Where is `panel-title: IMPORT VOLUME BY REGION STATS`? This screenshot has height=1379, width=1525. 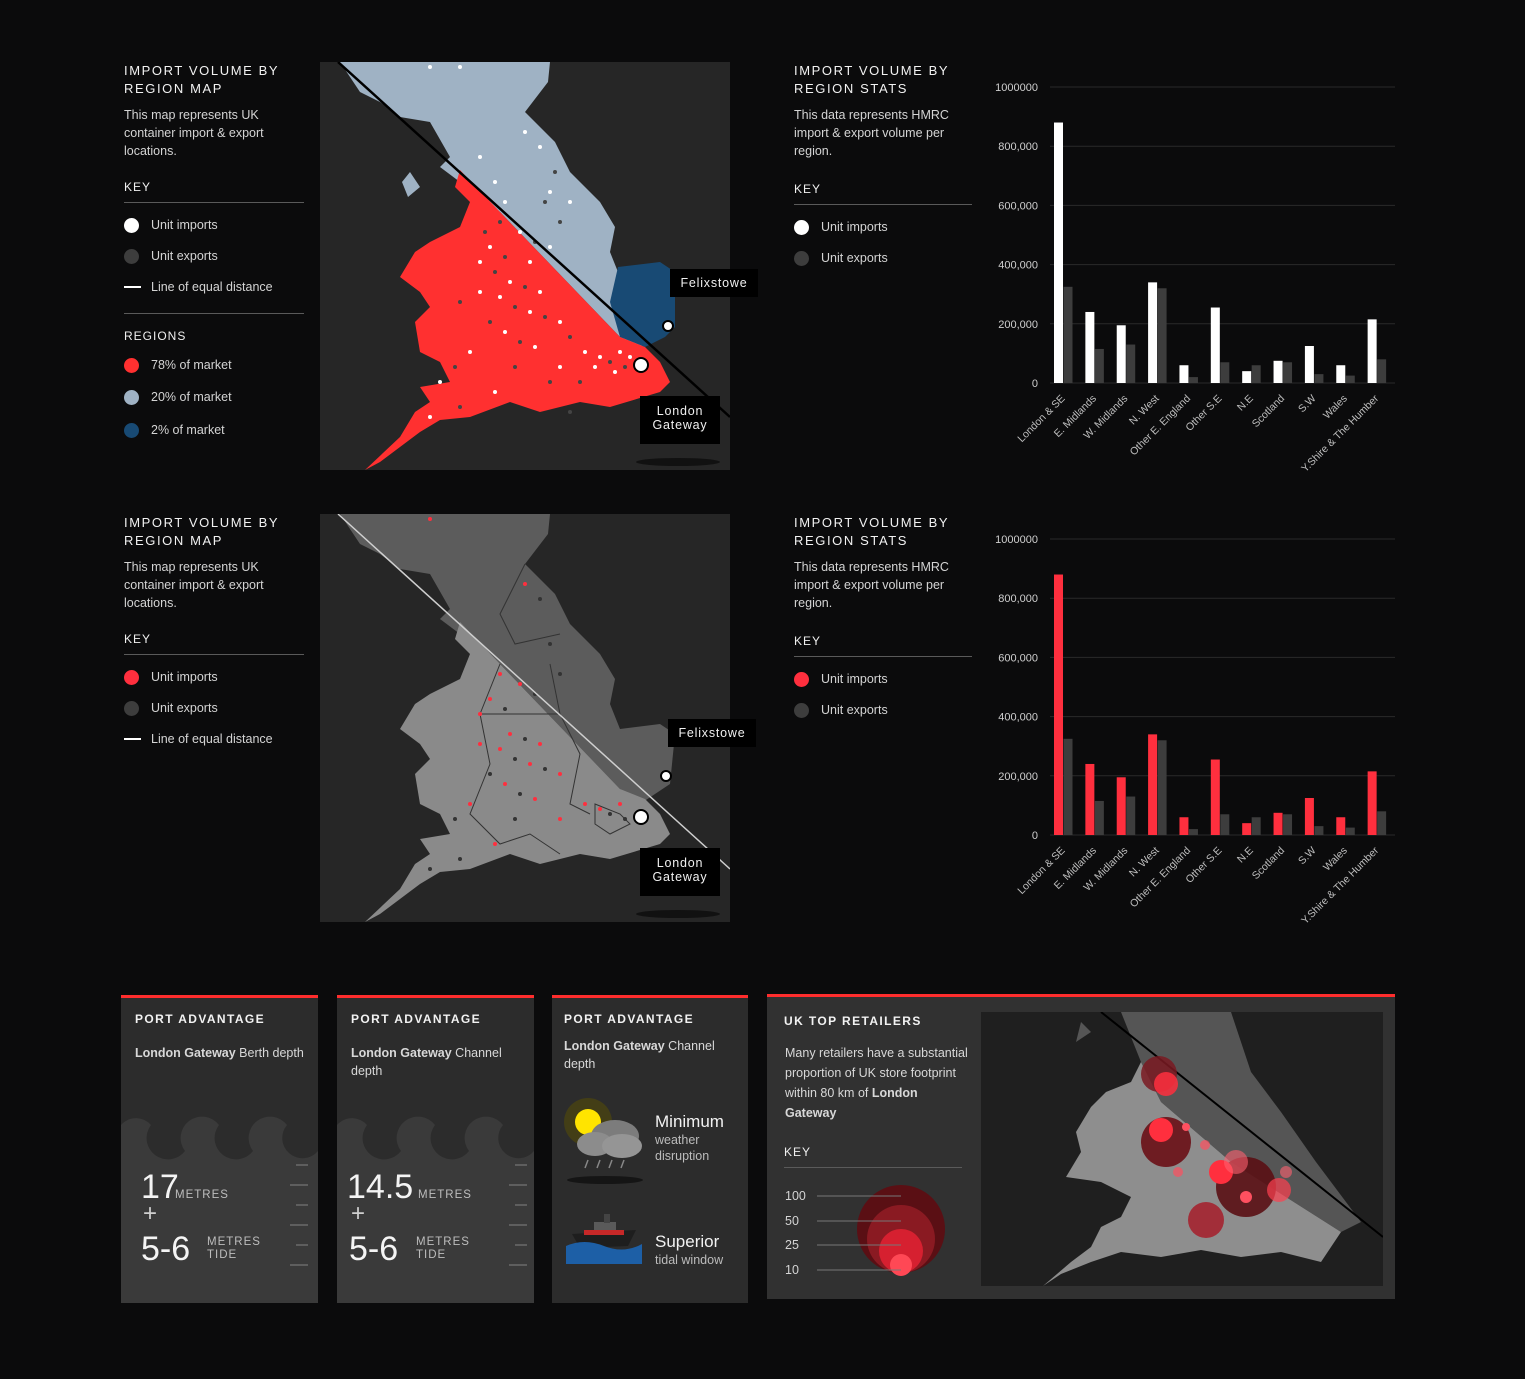 panel-title: IMPORT VOLUME BY REGION STATS is located at coordinates (871, 531).